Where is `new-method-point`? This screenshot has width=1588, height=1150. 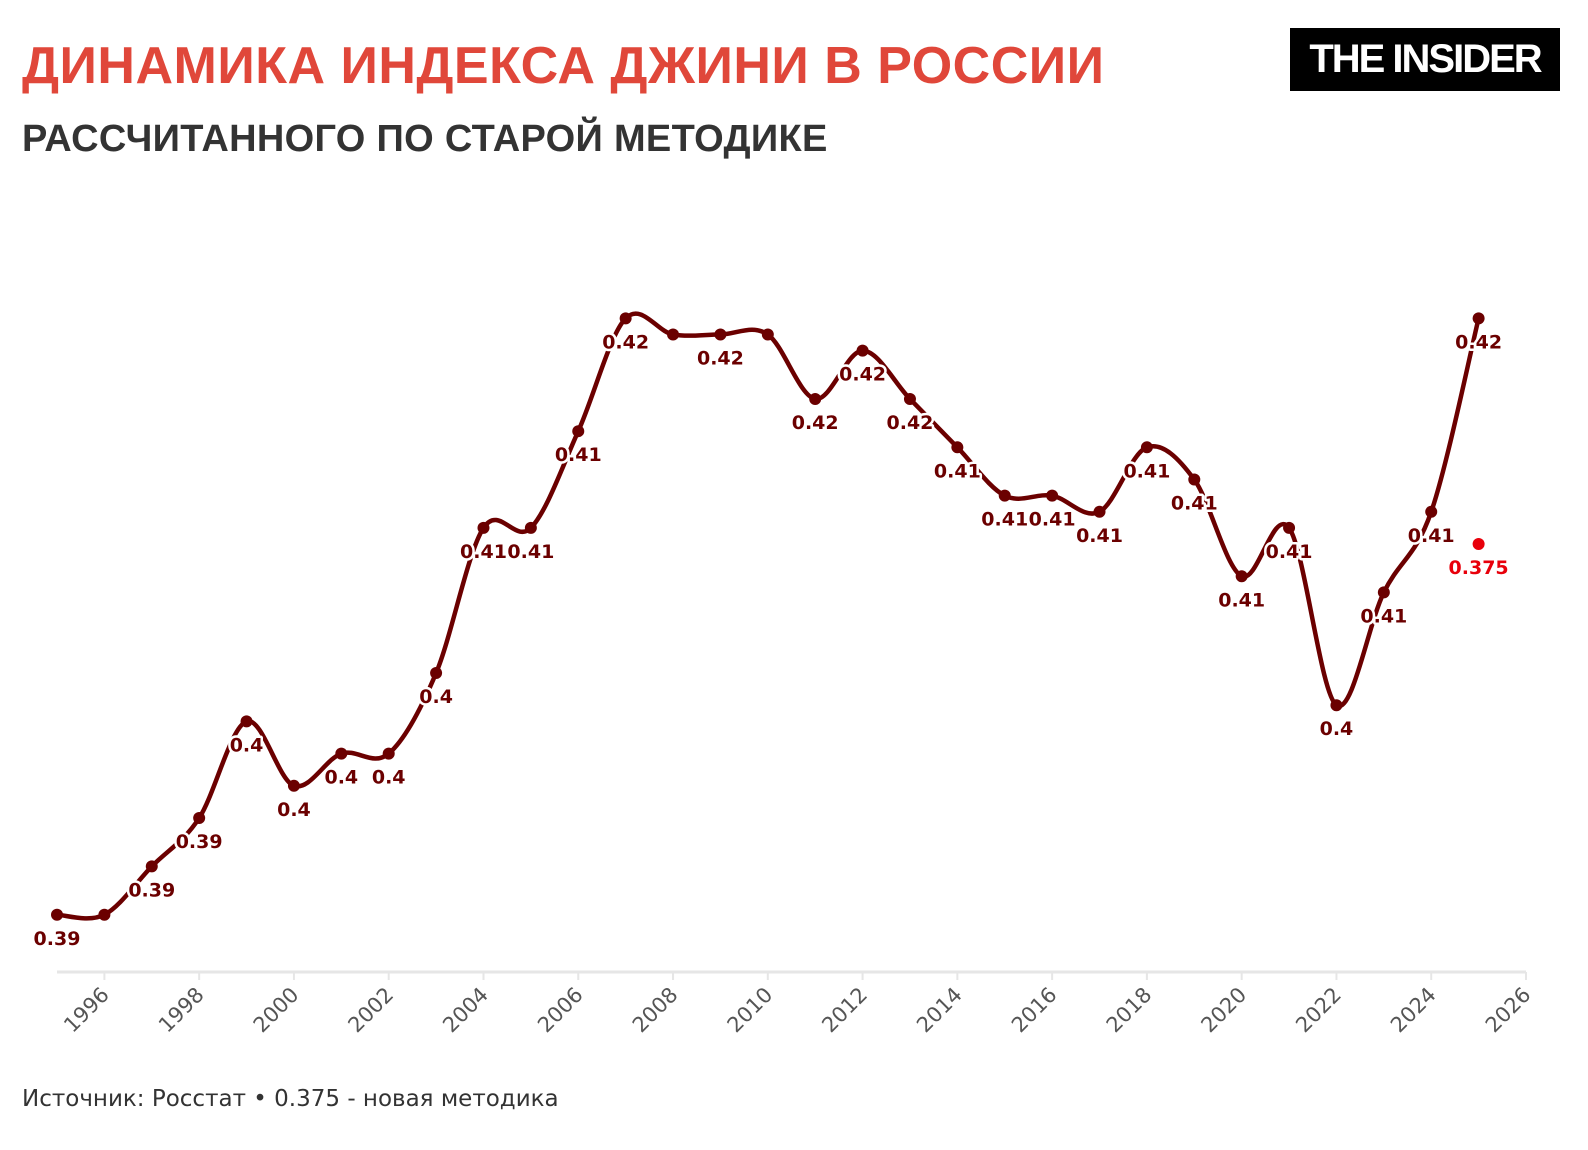 new-method-point is located at coordinates (1478, 544).